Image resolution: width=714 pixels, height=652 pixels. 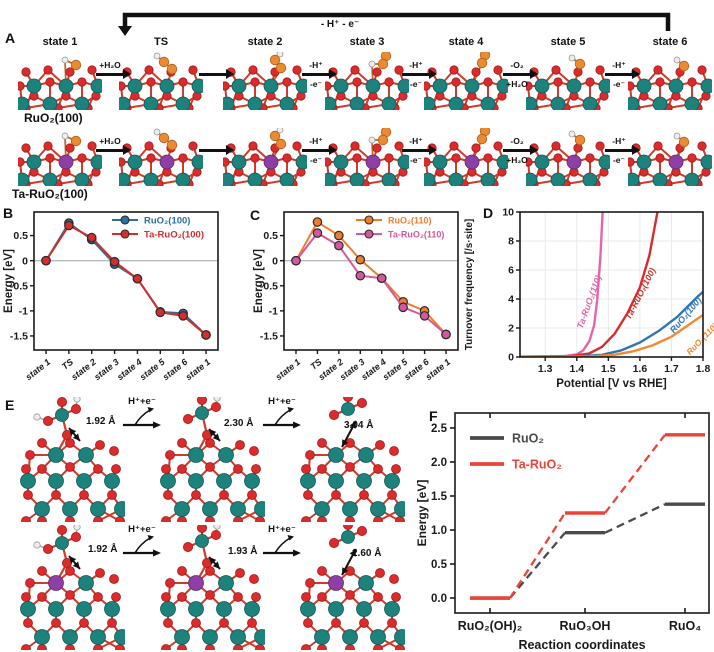 I want to click on state-label-1: state 1, so click(x=60, y=42).